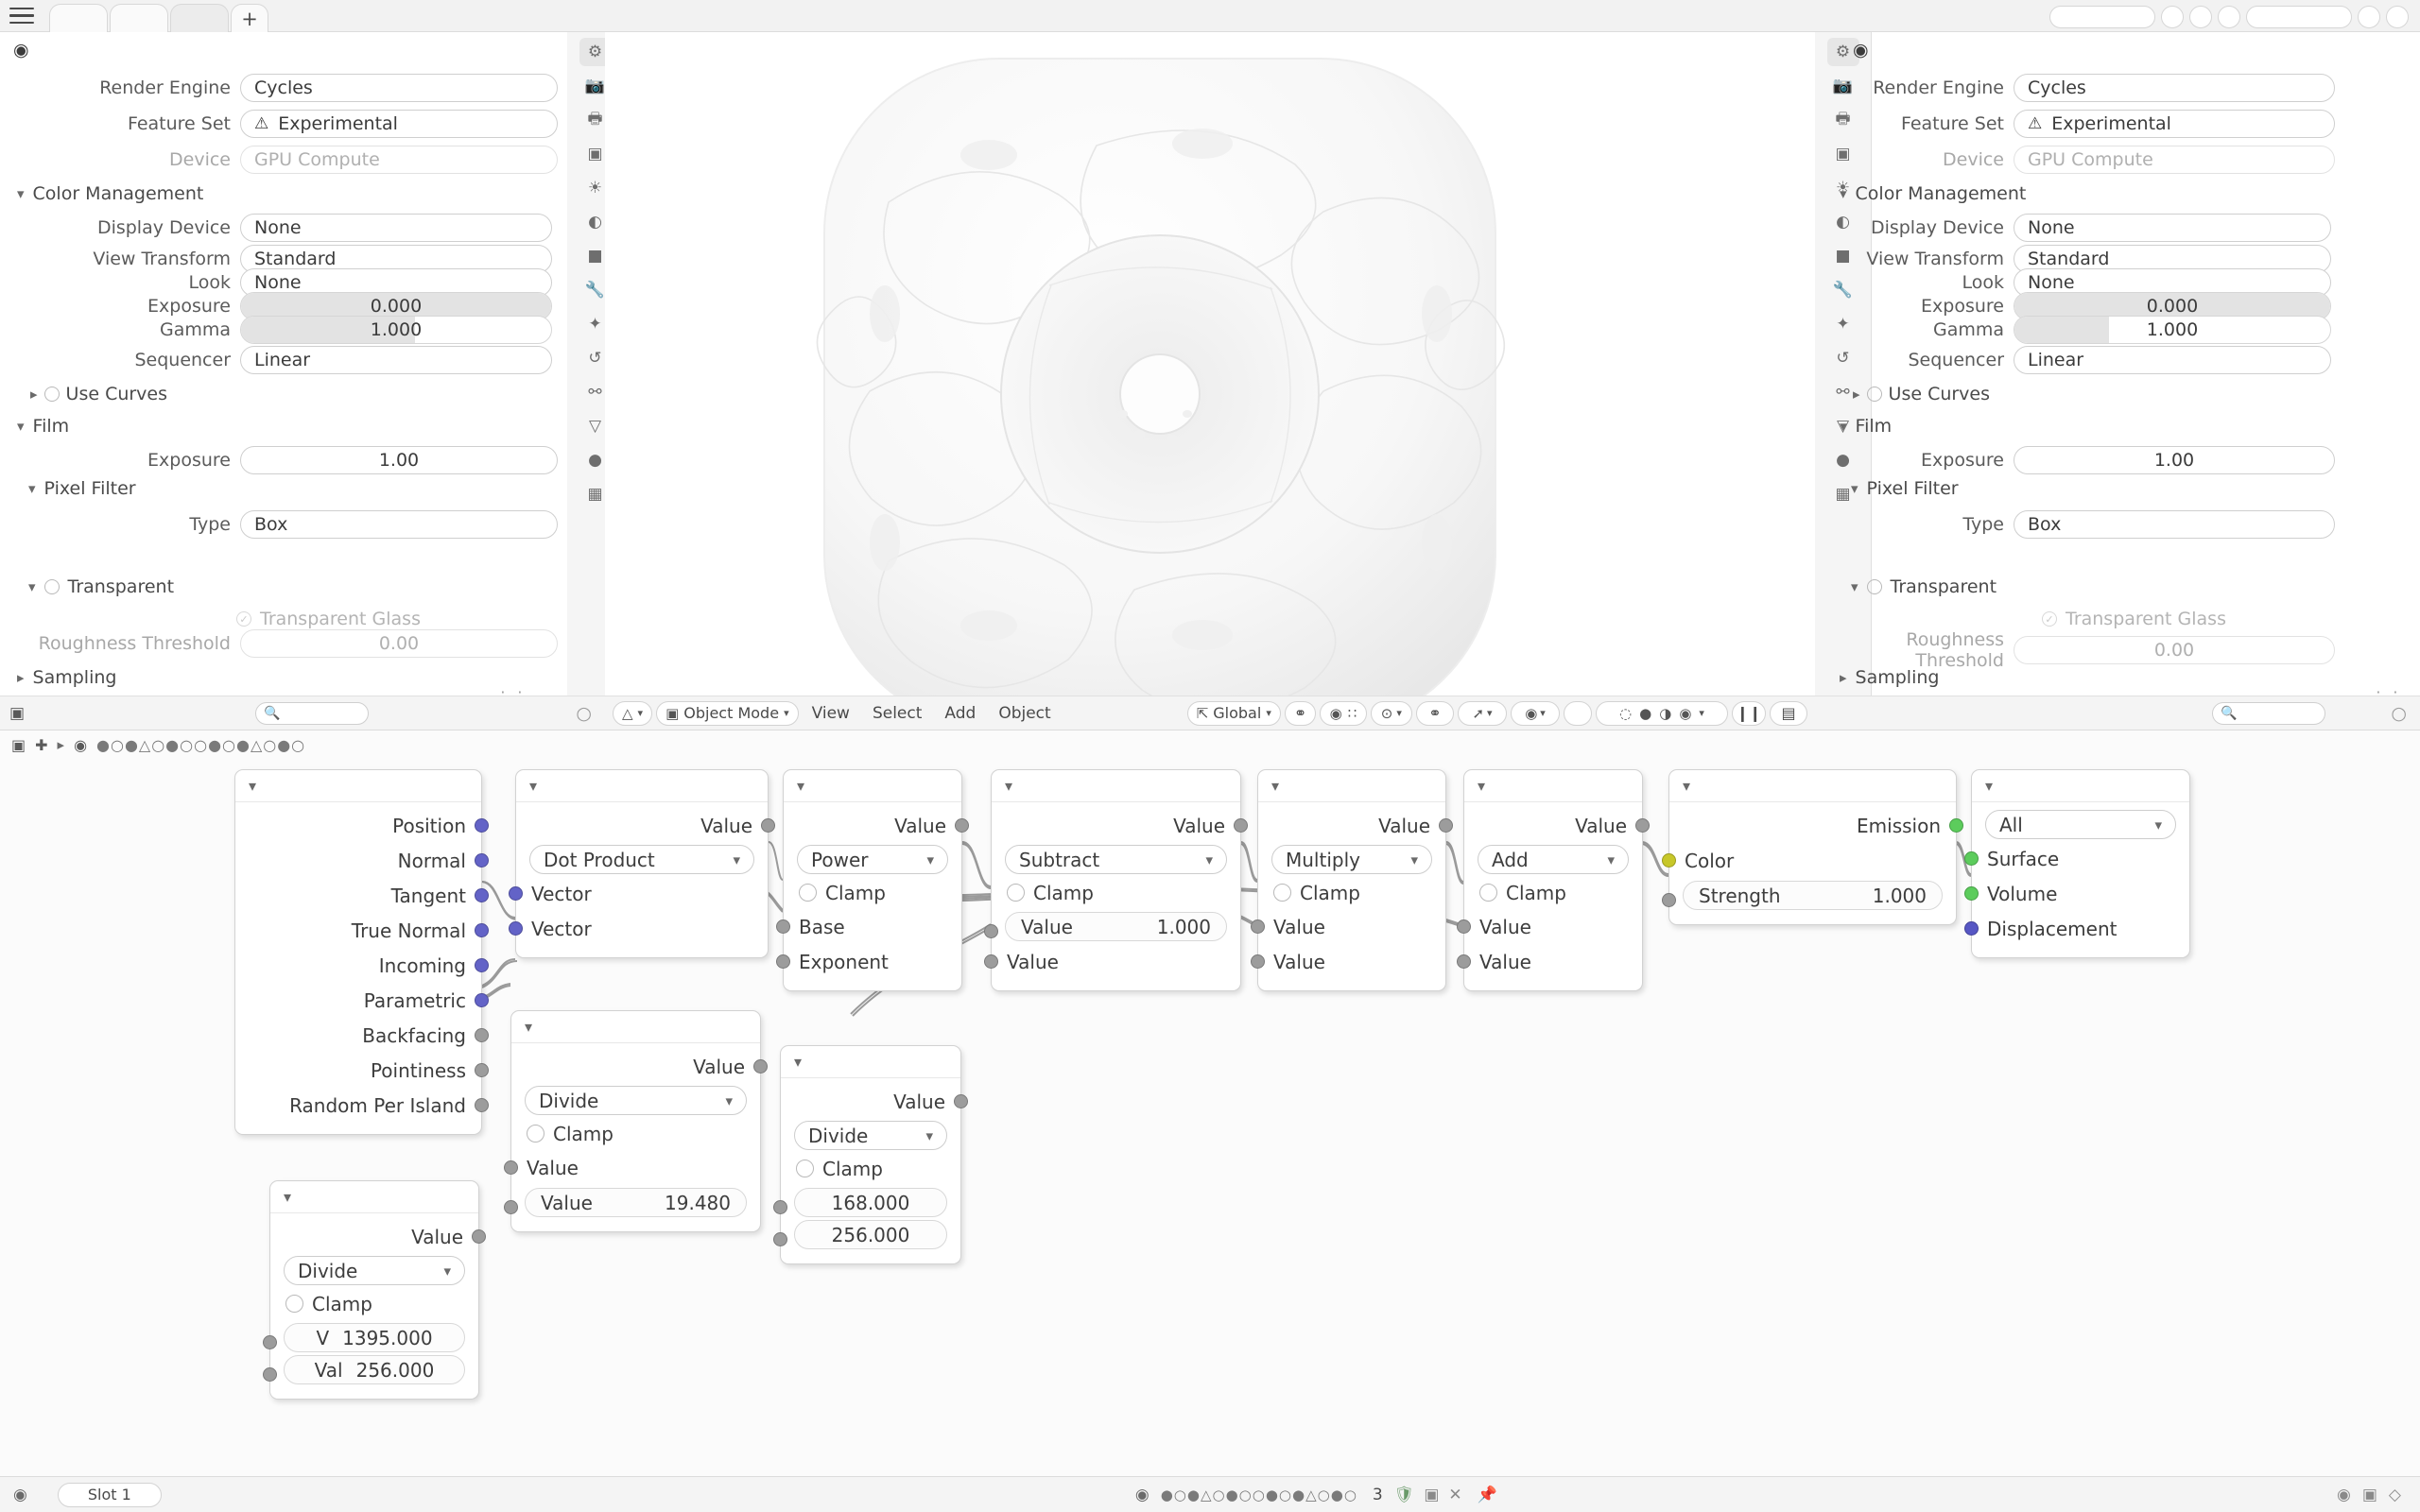  I want to click on delete-scene-icon, so click(2229, 17).